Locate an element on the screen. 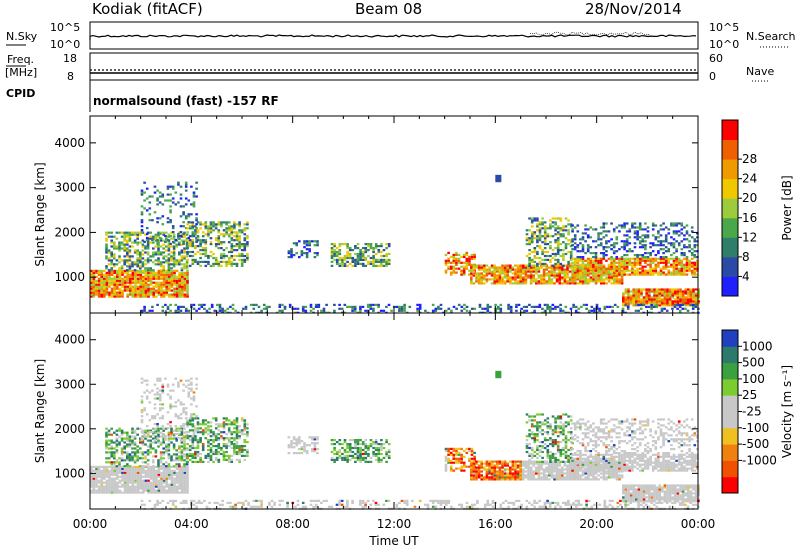 Image resolution: width=800 pixels, height=554 pixels. power-colorbar-frame is located at coordinates (730, 208).